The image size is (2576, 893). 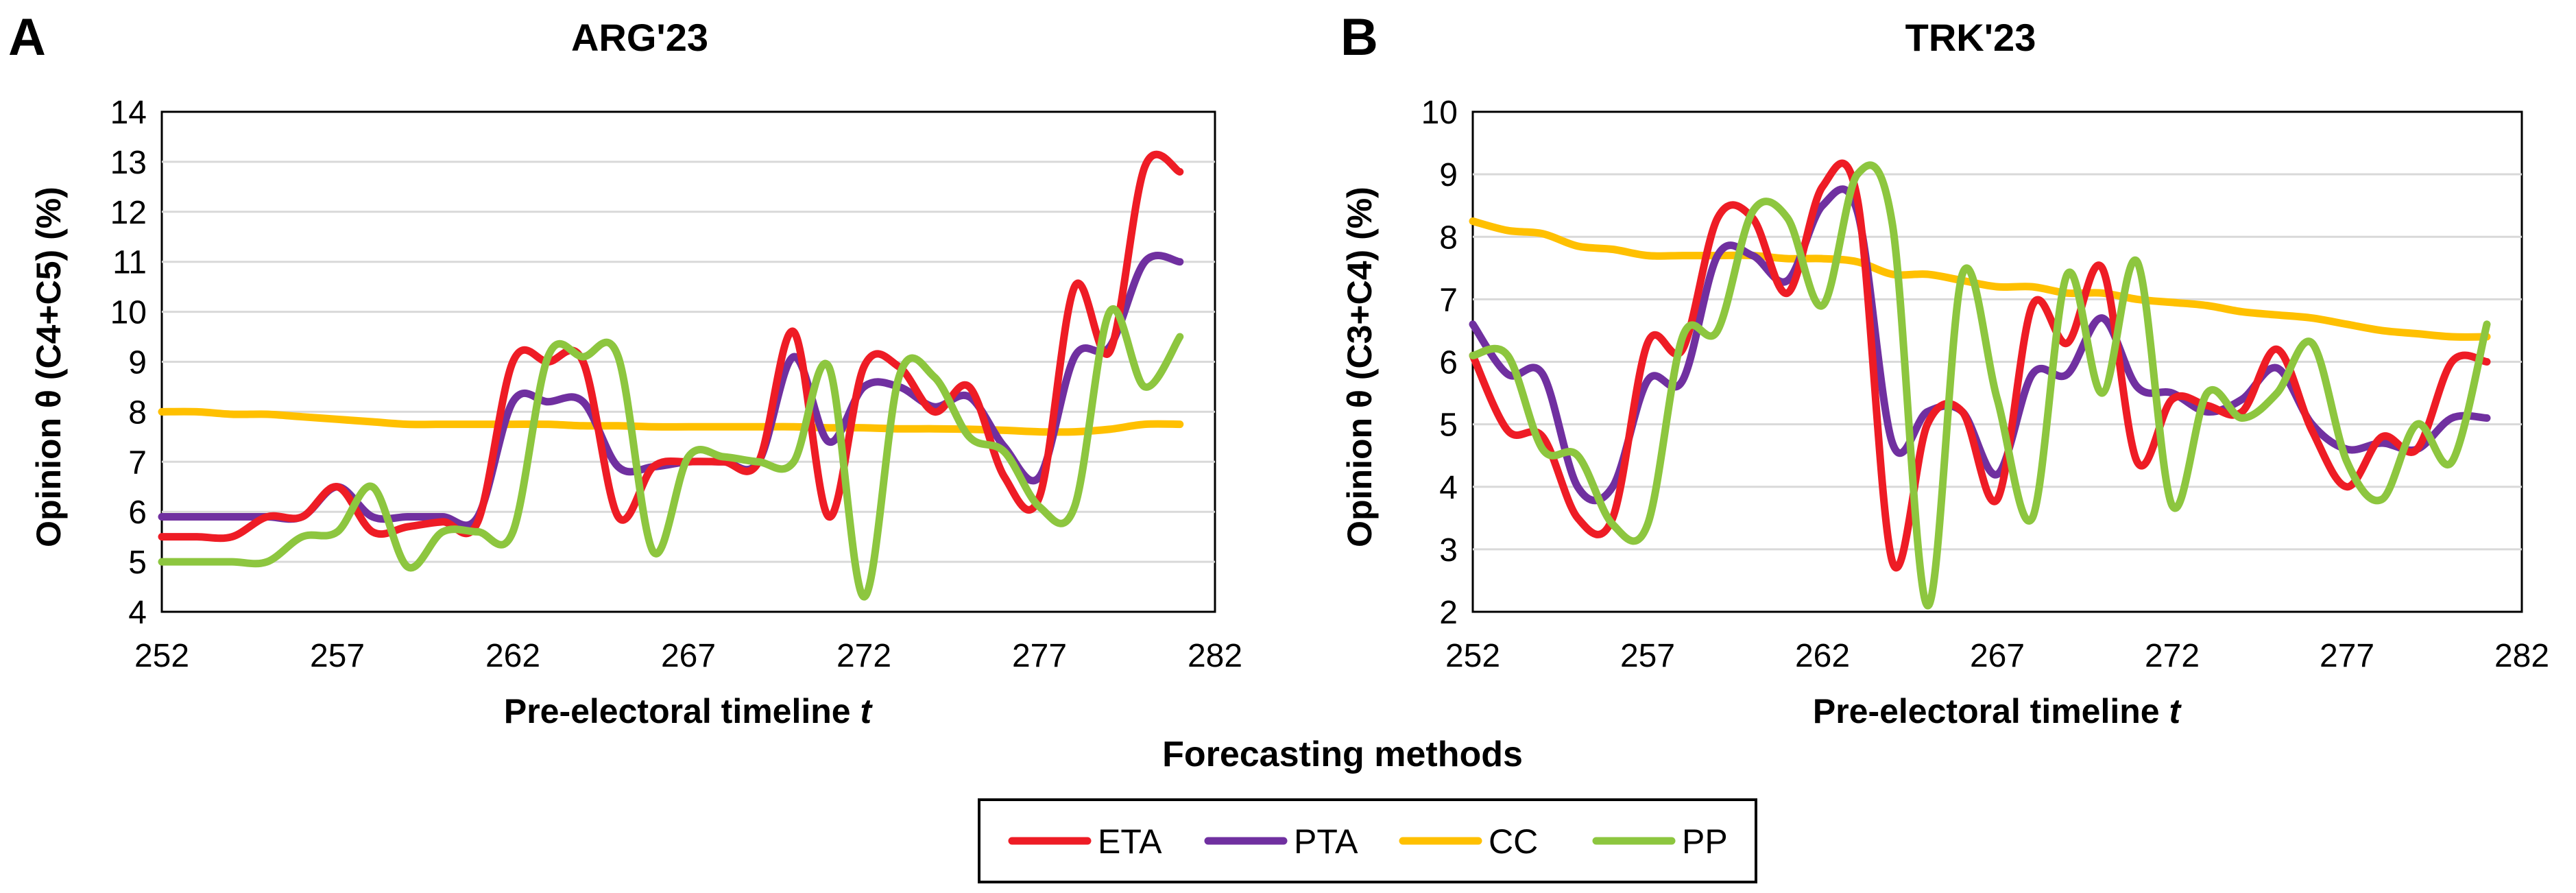 What do you see at coordinates (1360, 367) in the screenshot?
I see `panel-b-y-axis-label: Opinion θ (C3+C4) (%)` at bounding box center [1360, 367].